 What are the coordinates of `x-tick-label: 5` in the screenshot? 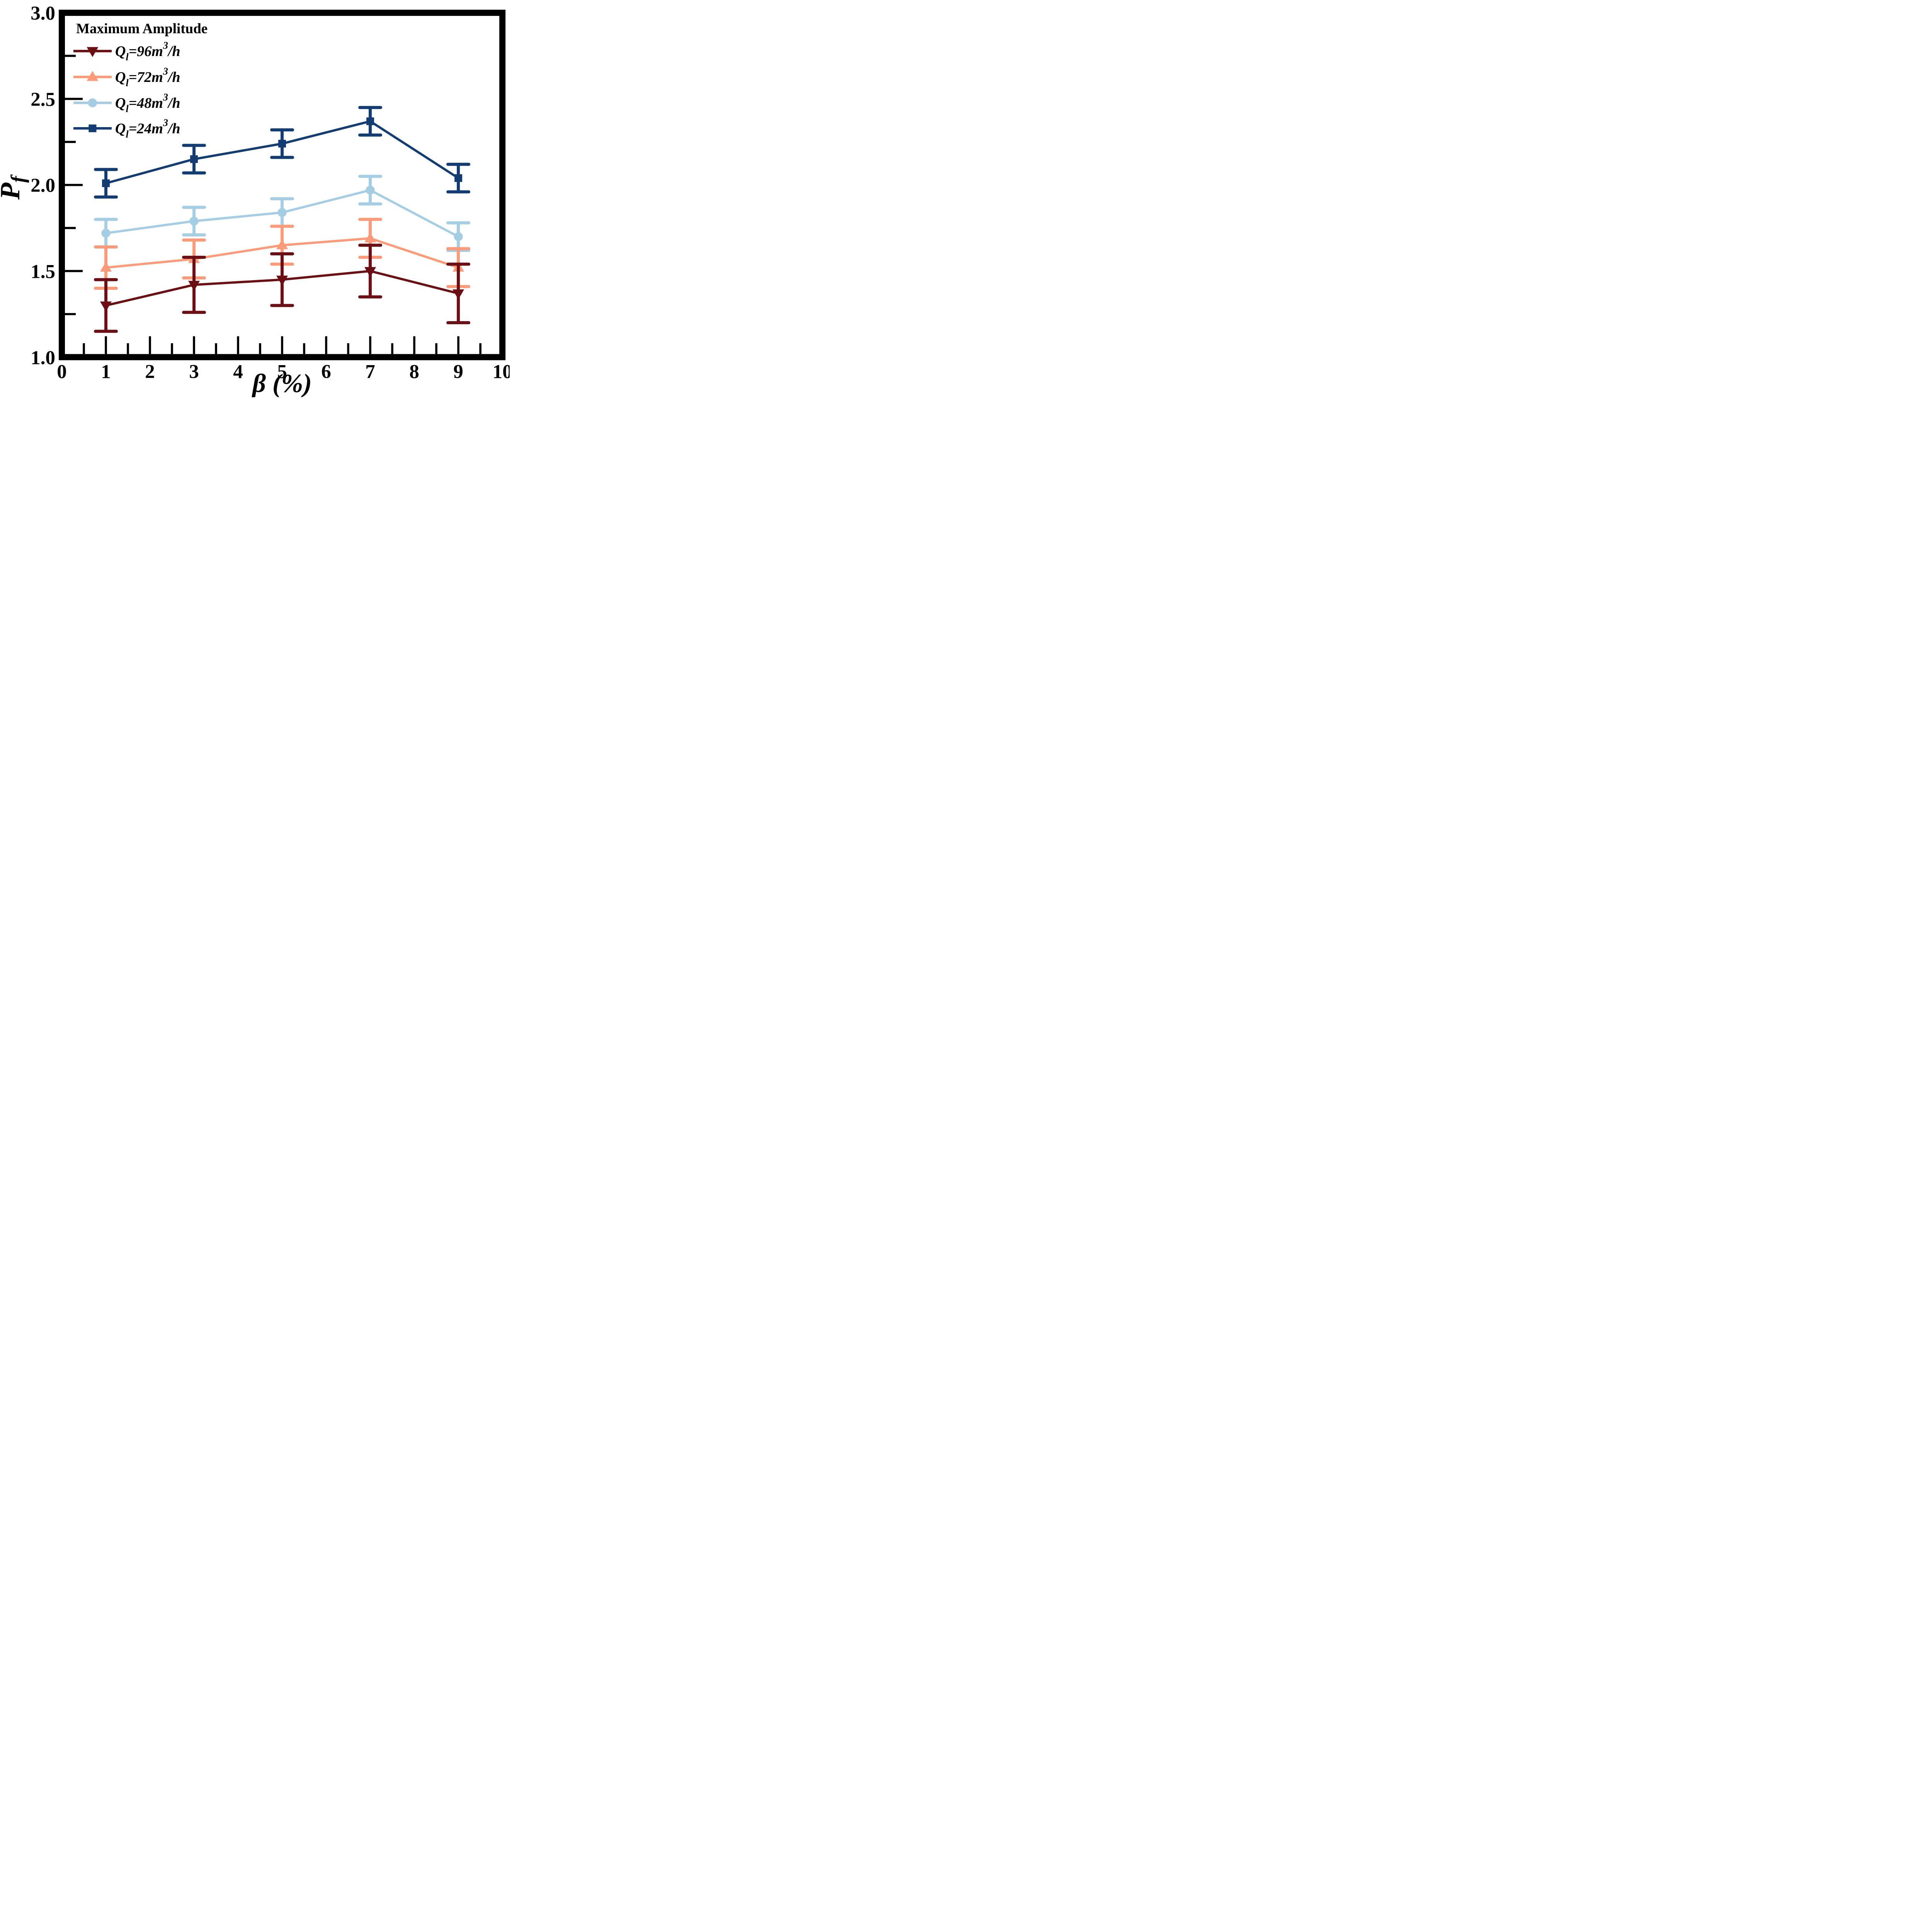 It's located at (282, 372).